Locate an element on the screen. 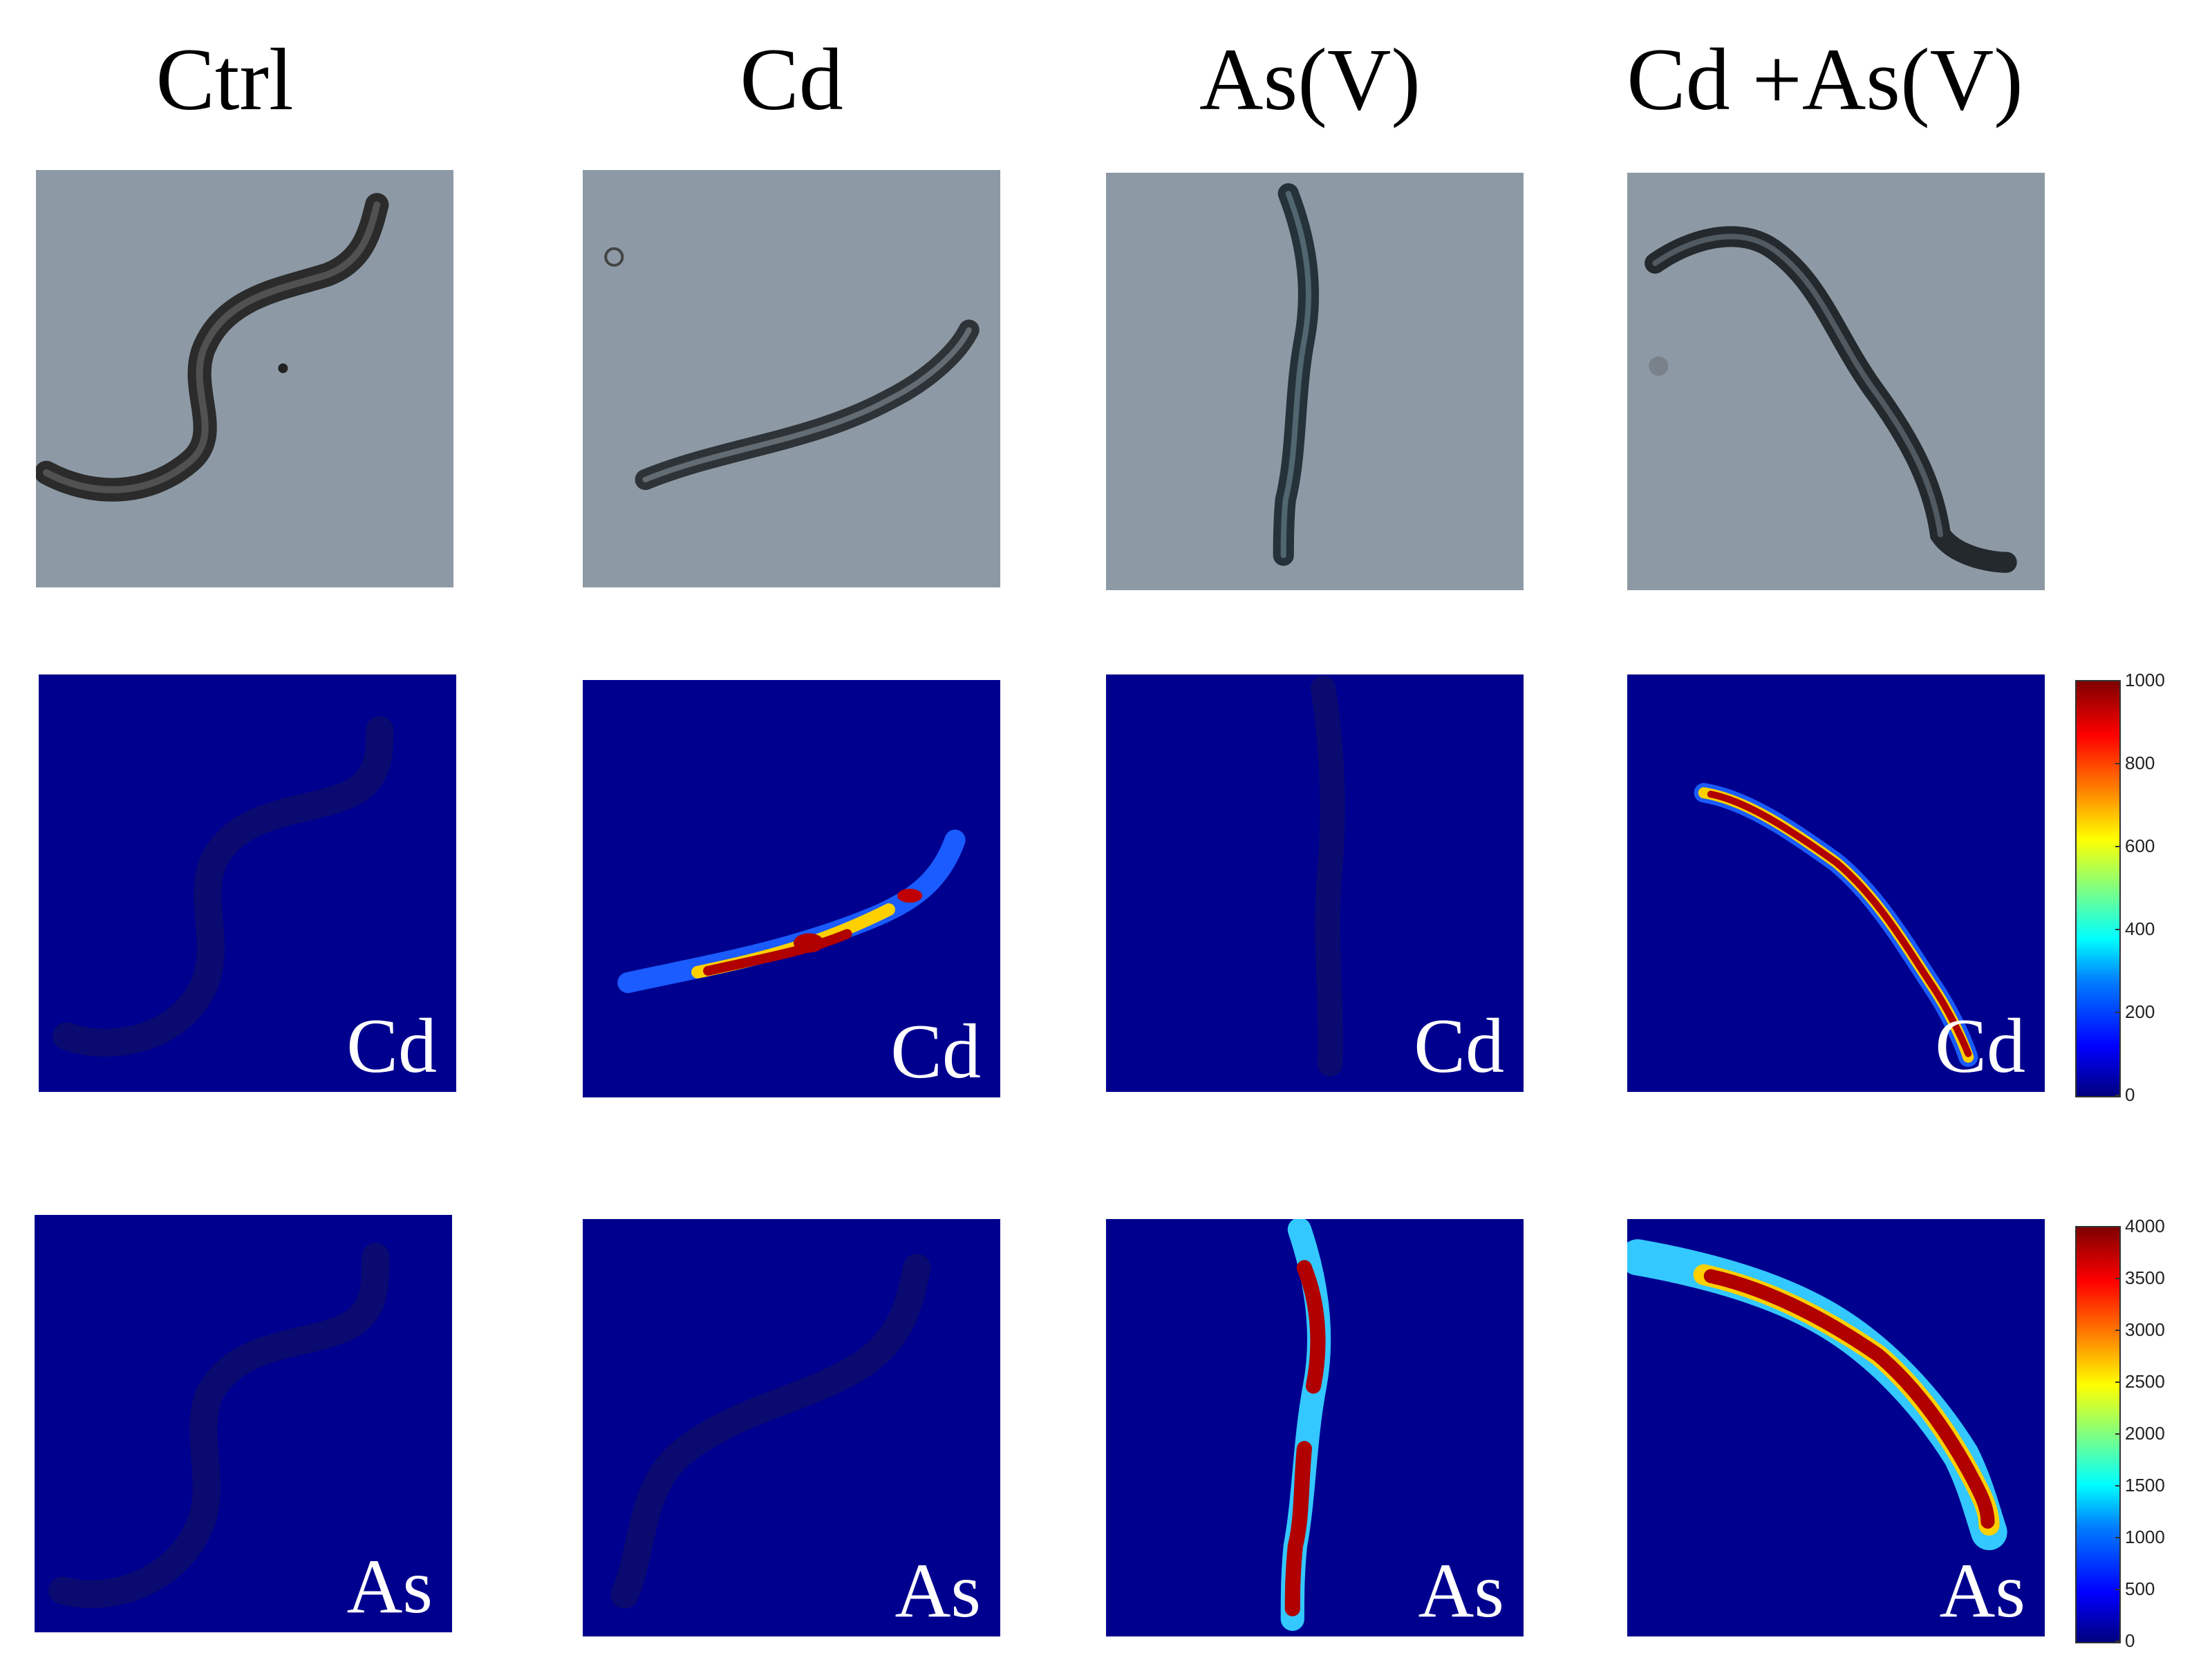 This screenshot has width=2192, height=1680. tick-label: 600 is located at coordinates (2135, 846).